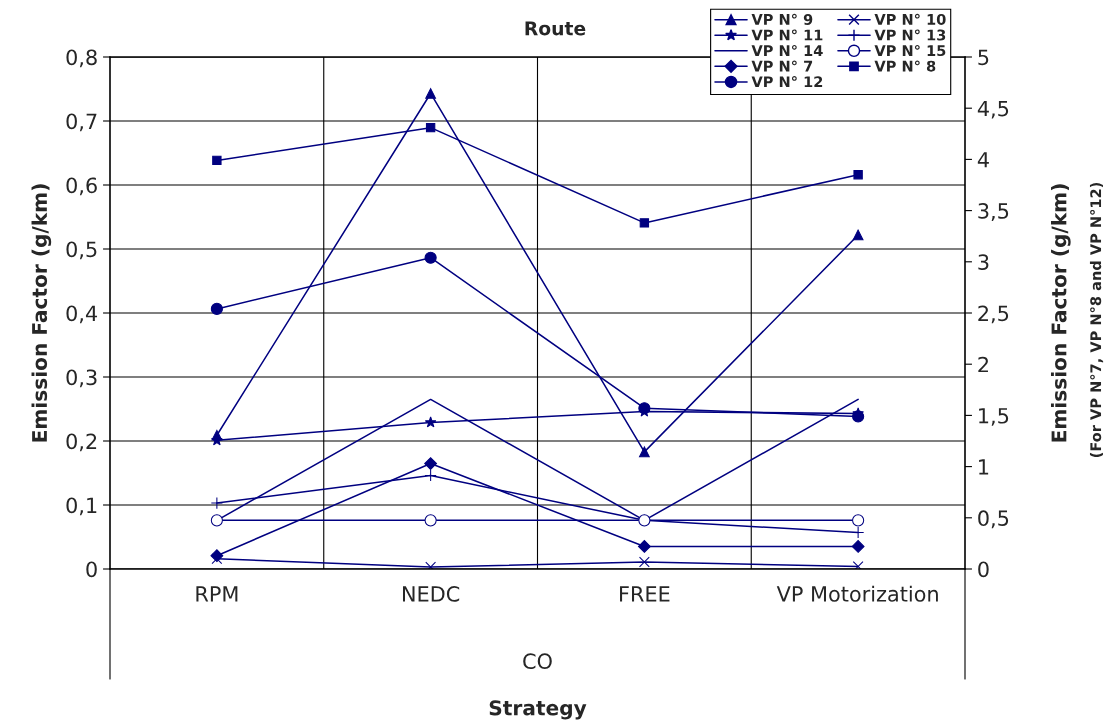 The height and width of the screenshot is (722, 1110). What do you see at coordinates (787, 35) in the screenshot?
I see `legend-label: VP N° 11` at bounding box center [787, 35].